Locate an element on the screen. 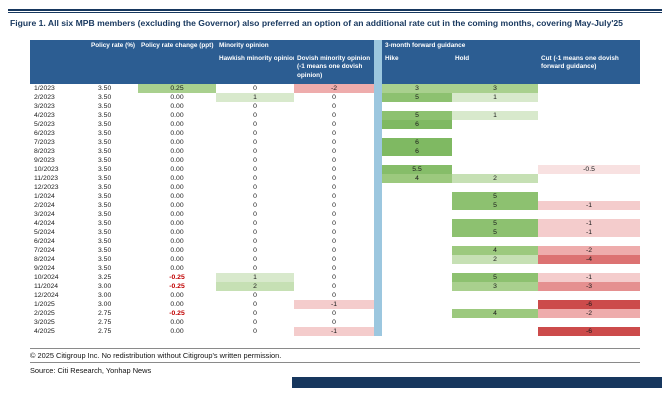 Image resolution: width=670 pixels, height=417 pixels. table-row: 2/2025 2.75 -0.25 0 0 4 -2 is located at coordinates (335, 313).